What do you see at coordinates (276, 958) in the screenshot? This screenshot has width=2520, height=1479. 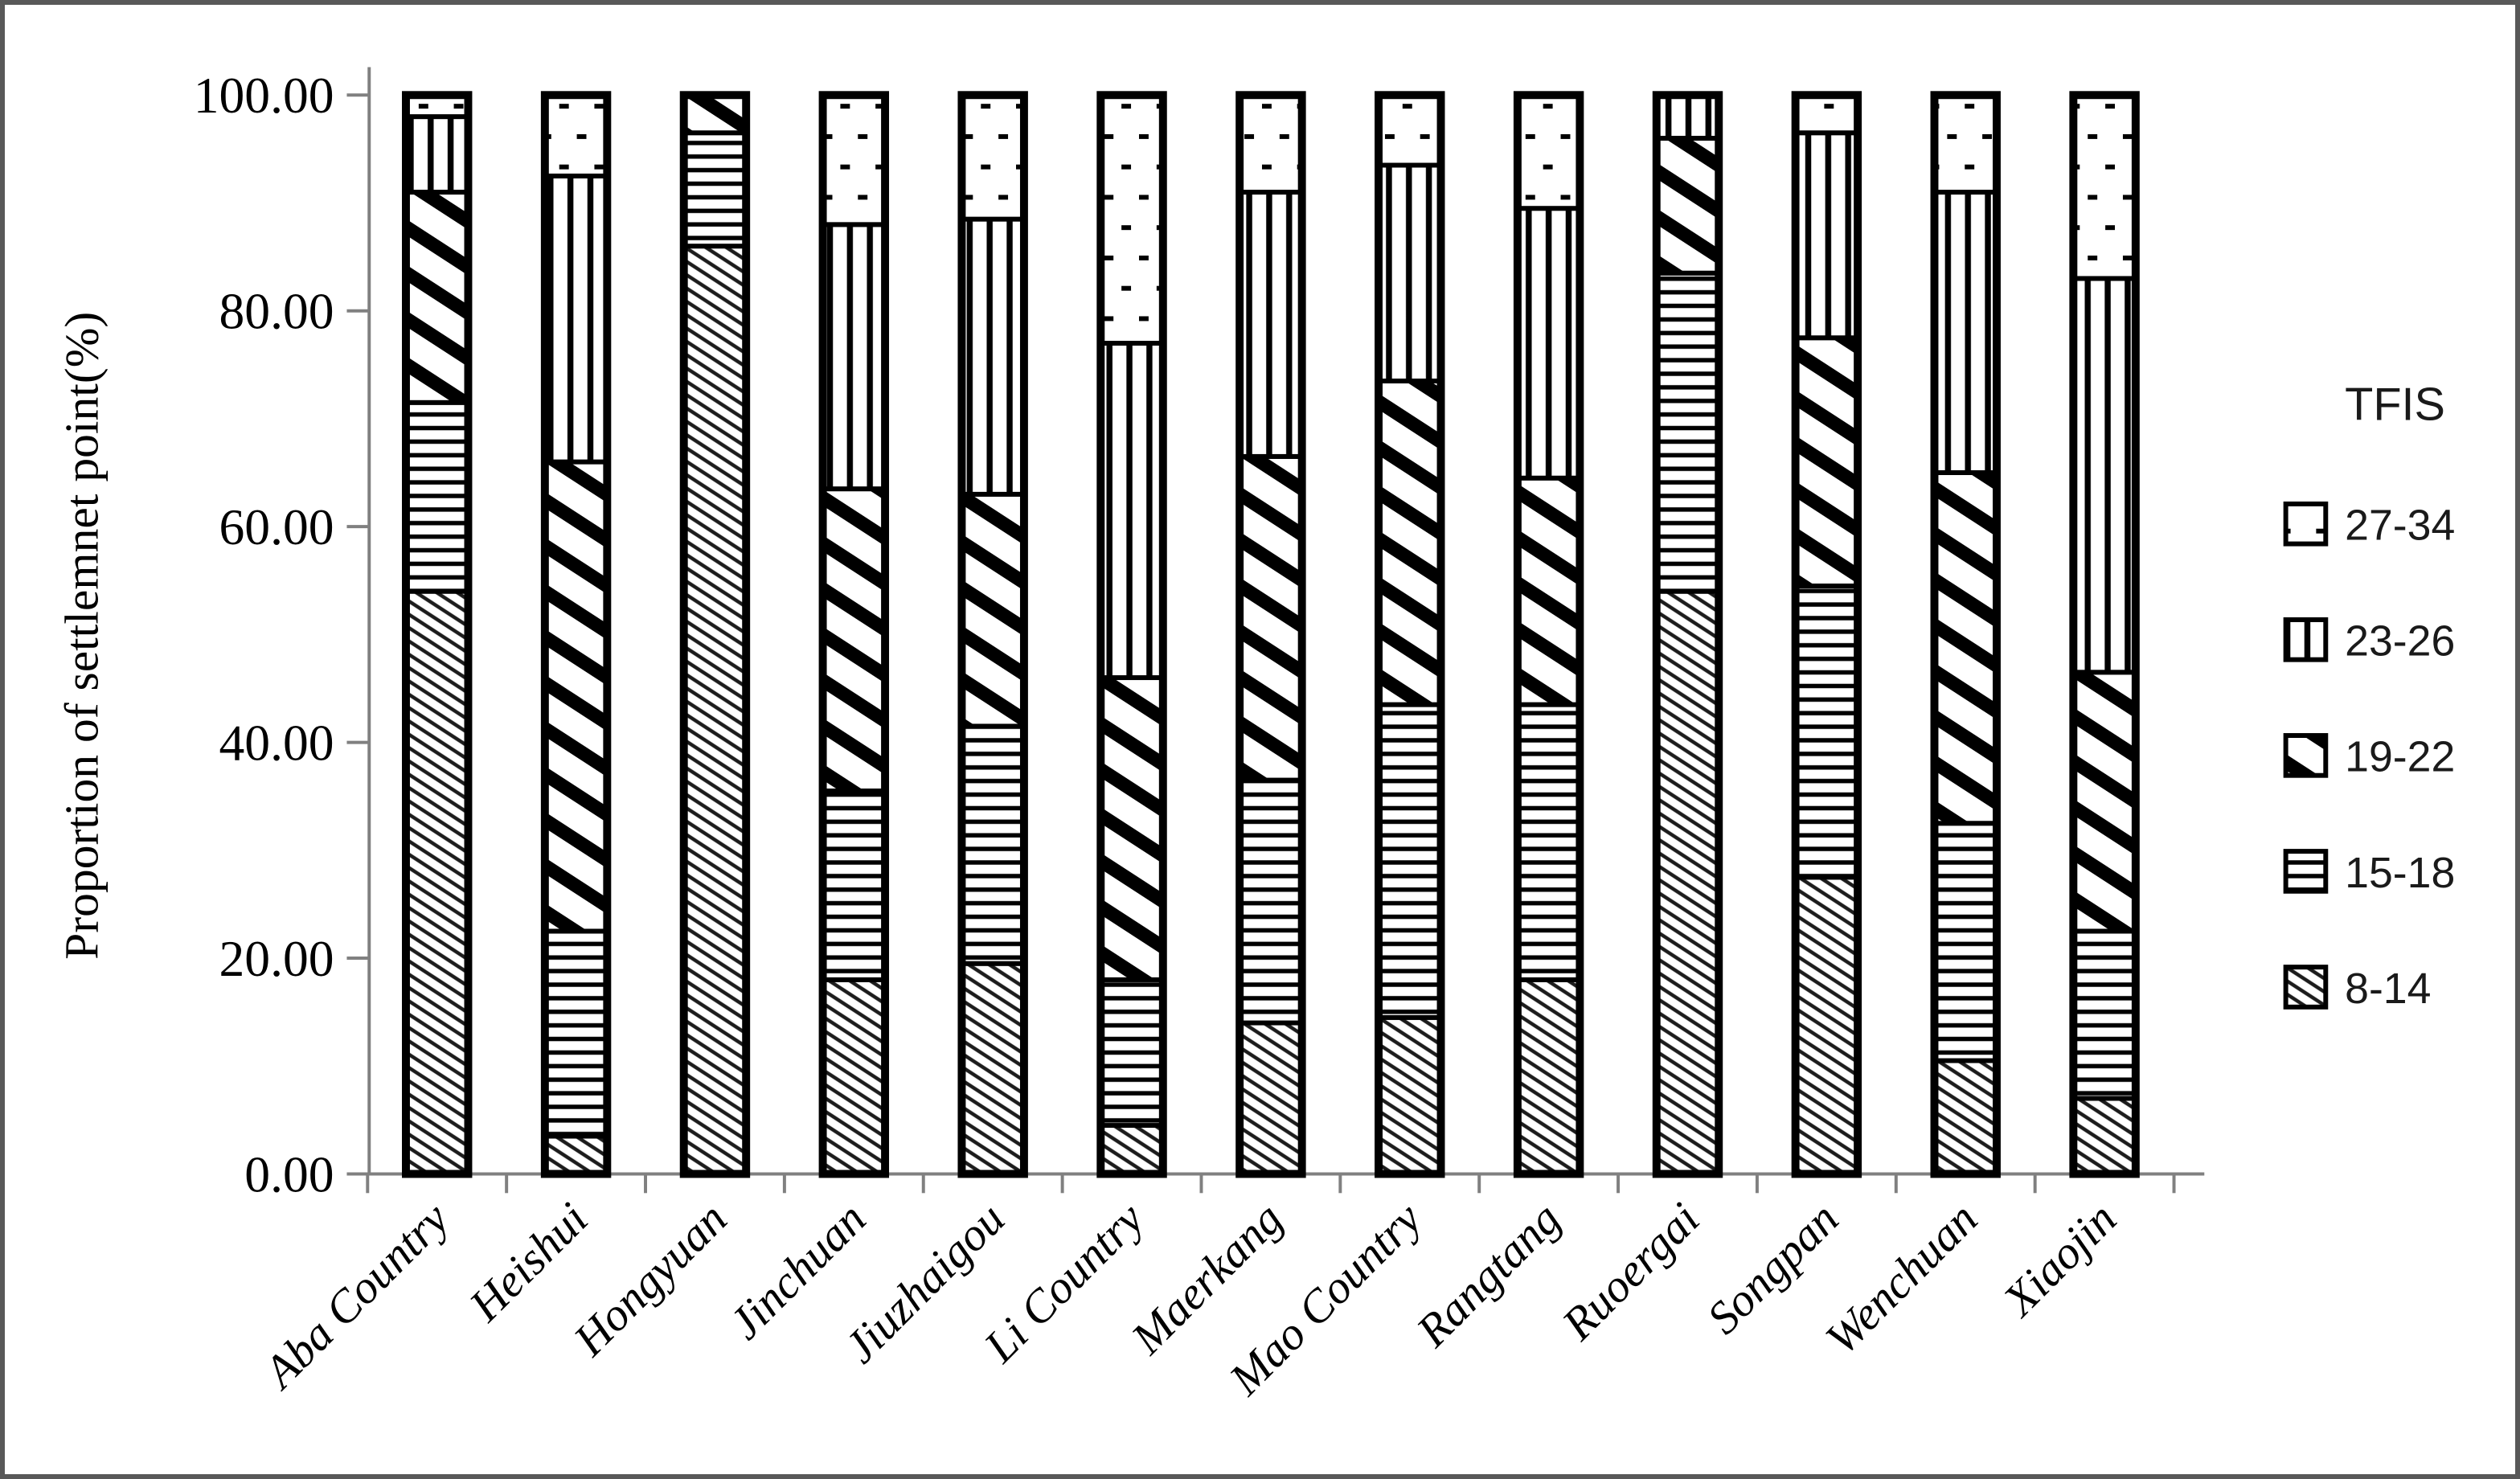 I see `y-tick-label: 20.00` at bounding box center [276, 958].